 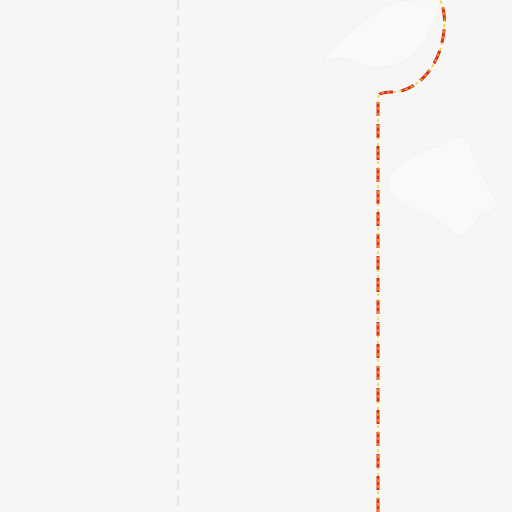 What do you see at coordinates (442, 186) in the screenshot?
I see `water-area-east` at bounding box center [442, 186].